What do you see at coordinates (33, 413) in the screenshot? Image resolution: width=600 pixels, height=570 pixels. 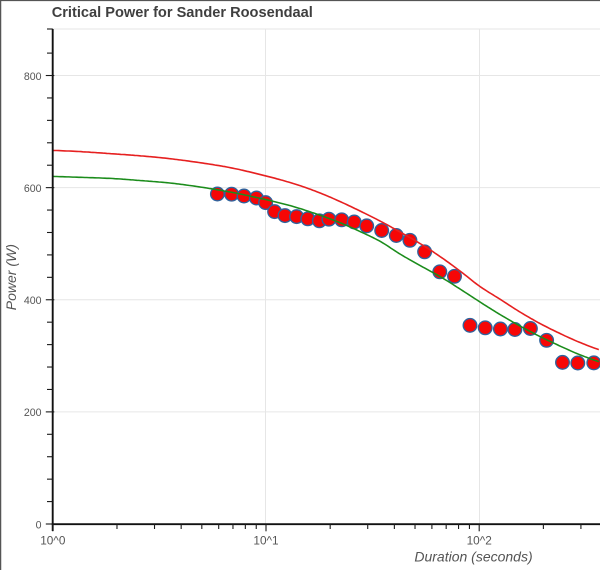 I see `svg-text: 200` at bounding box center [33, 413].